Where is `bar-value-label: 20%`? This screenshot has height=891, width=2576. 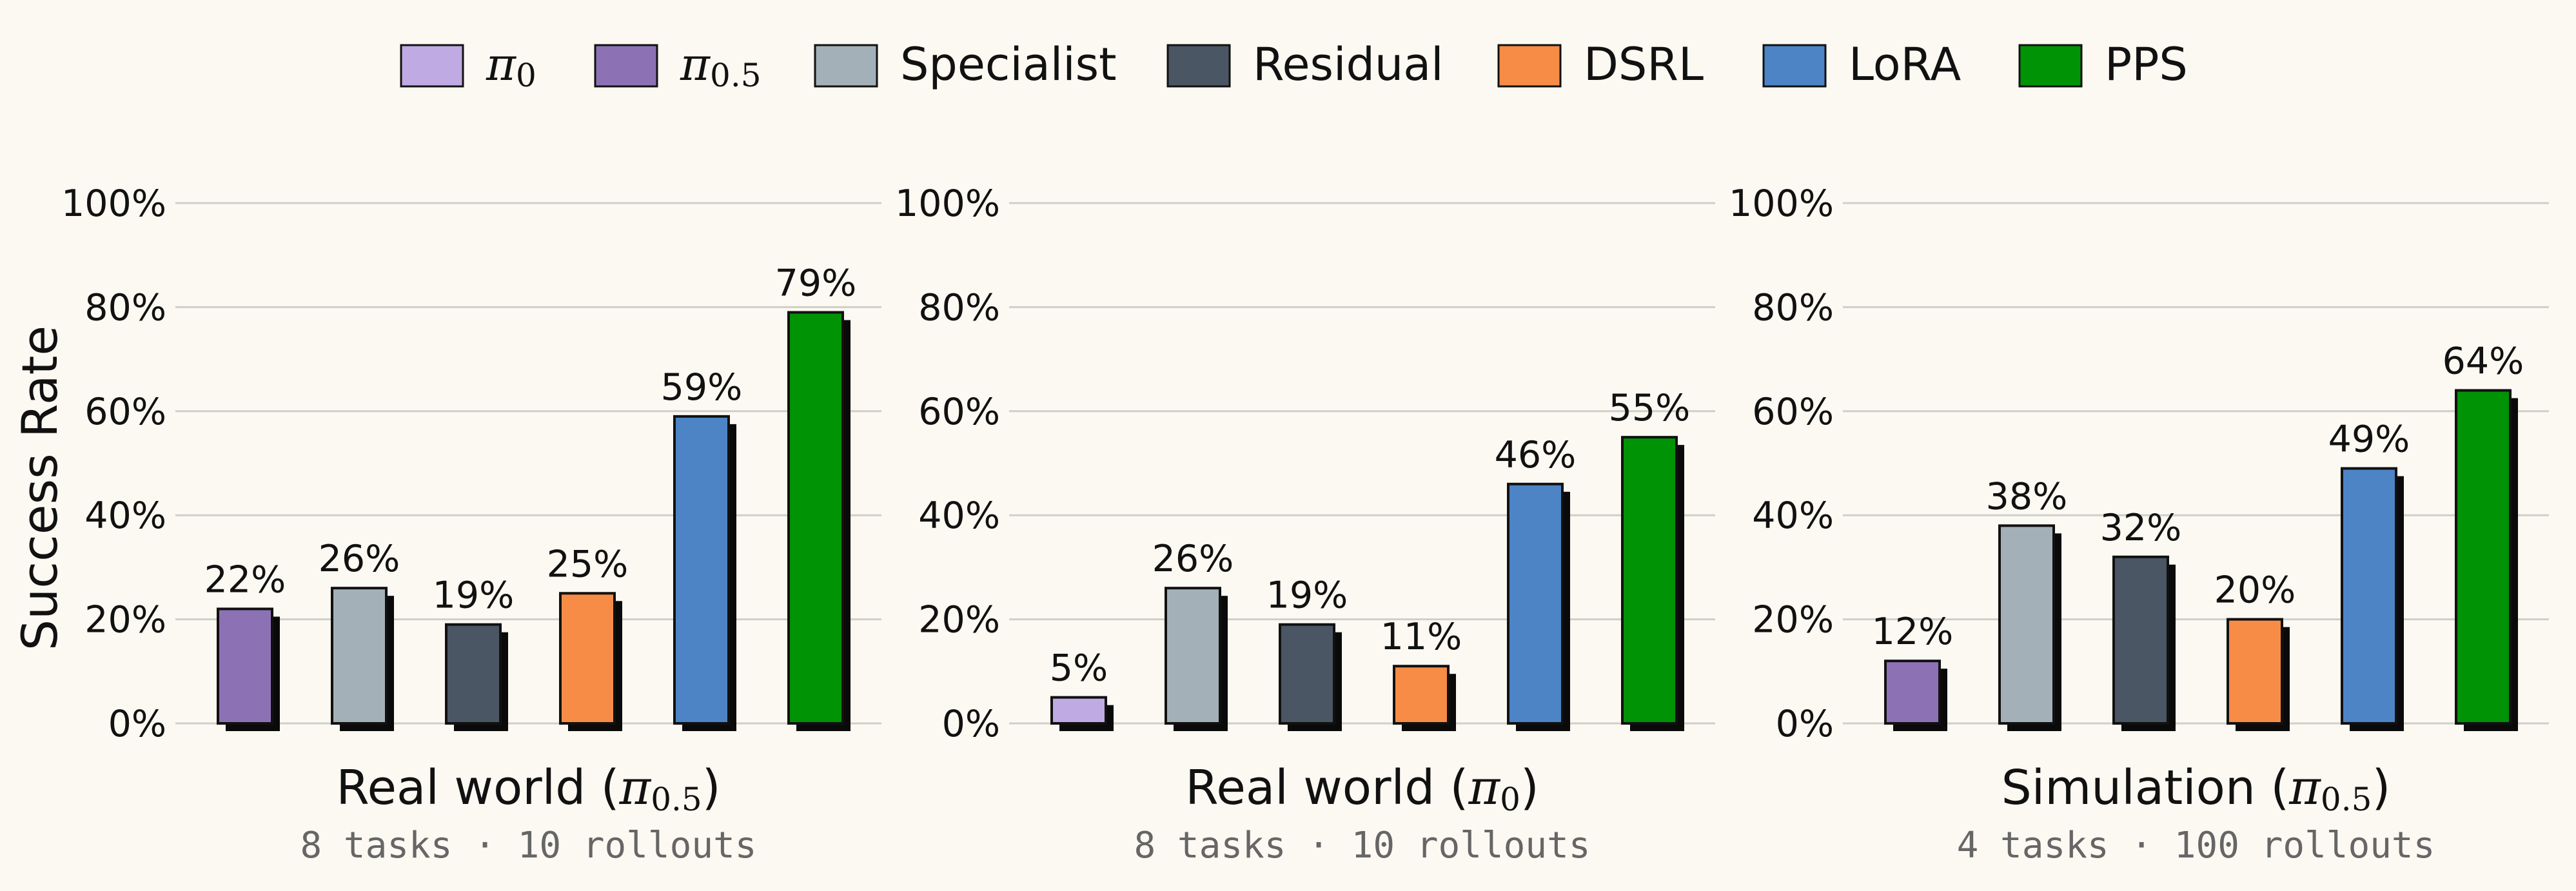 bar-value-label: 20% is located at coordinates (2255, 590).